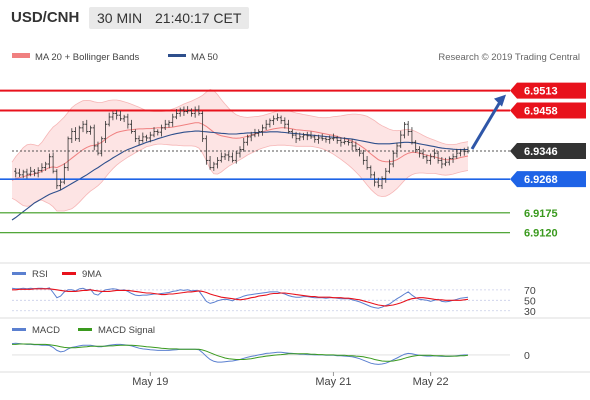 Image resolution: width=590 pixels, height=400 pixels. I want to click on rsi-tick-label: 70, so click(530, 291).